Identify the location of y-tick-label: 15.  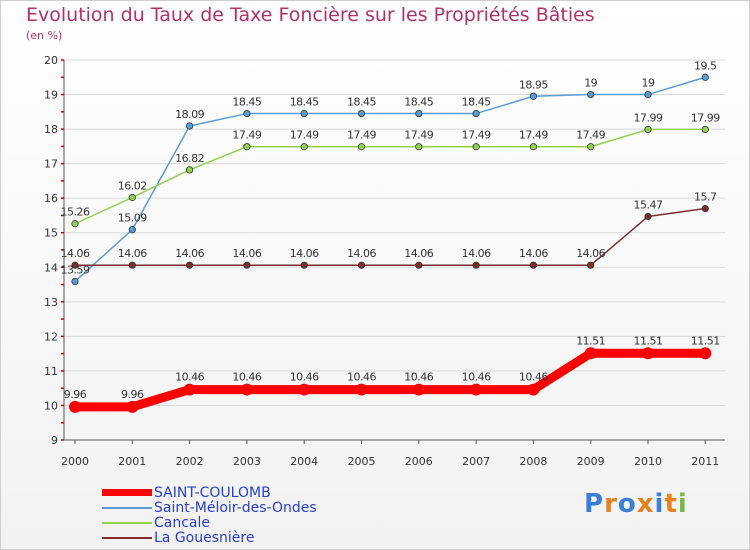
(51, 233).